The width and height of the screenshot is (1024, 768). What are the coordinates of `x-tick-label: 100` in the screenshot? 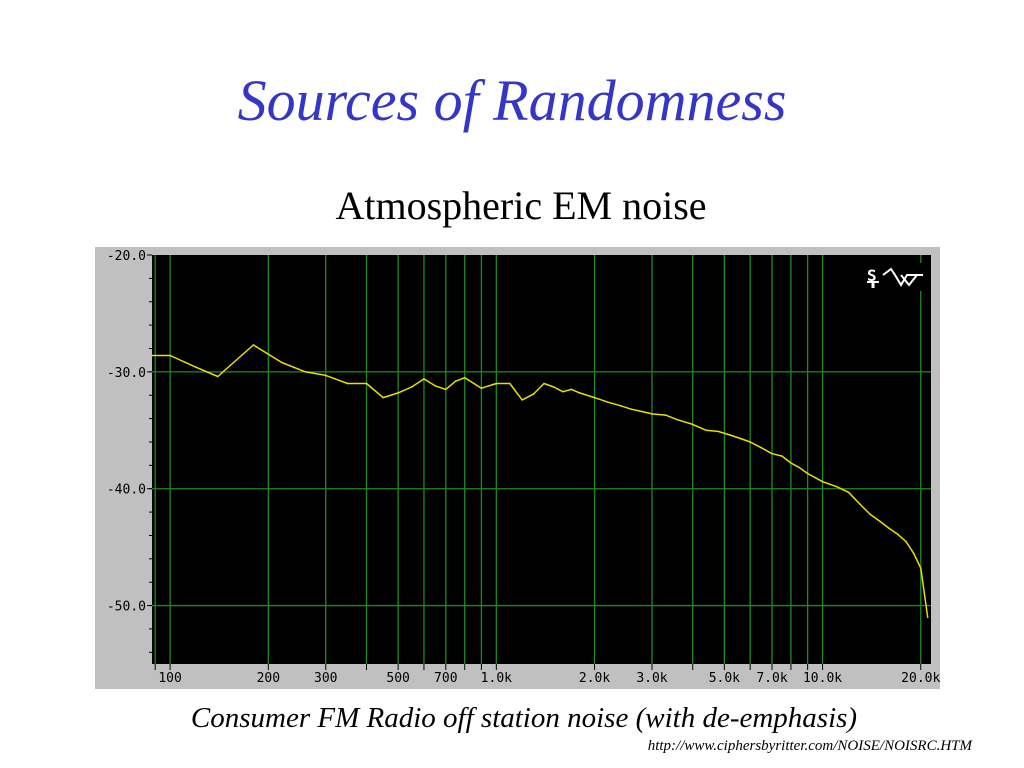 It's located at (169, 678).